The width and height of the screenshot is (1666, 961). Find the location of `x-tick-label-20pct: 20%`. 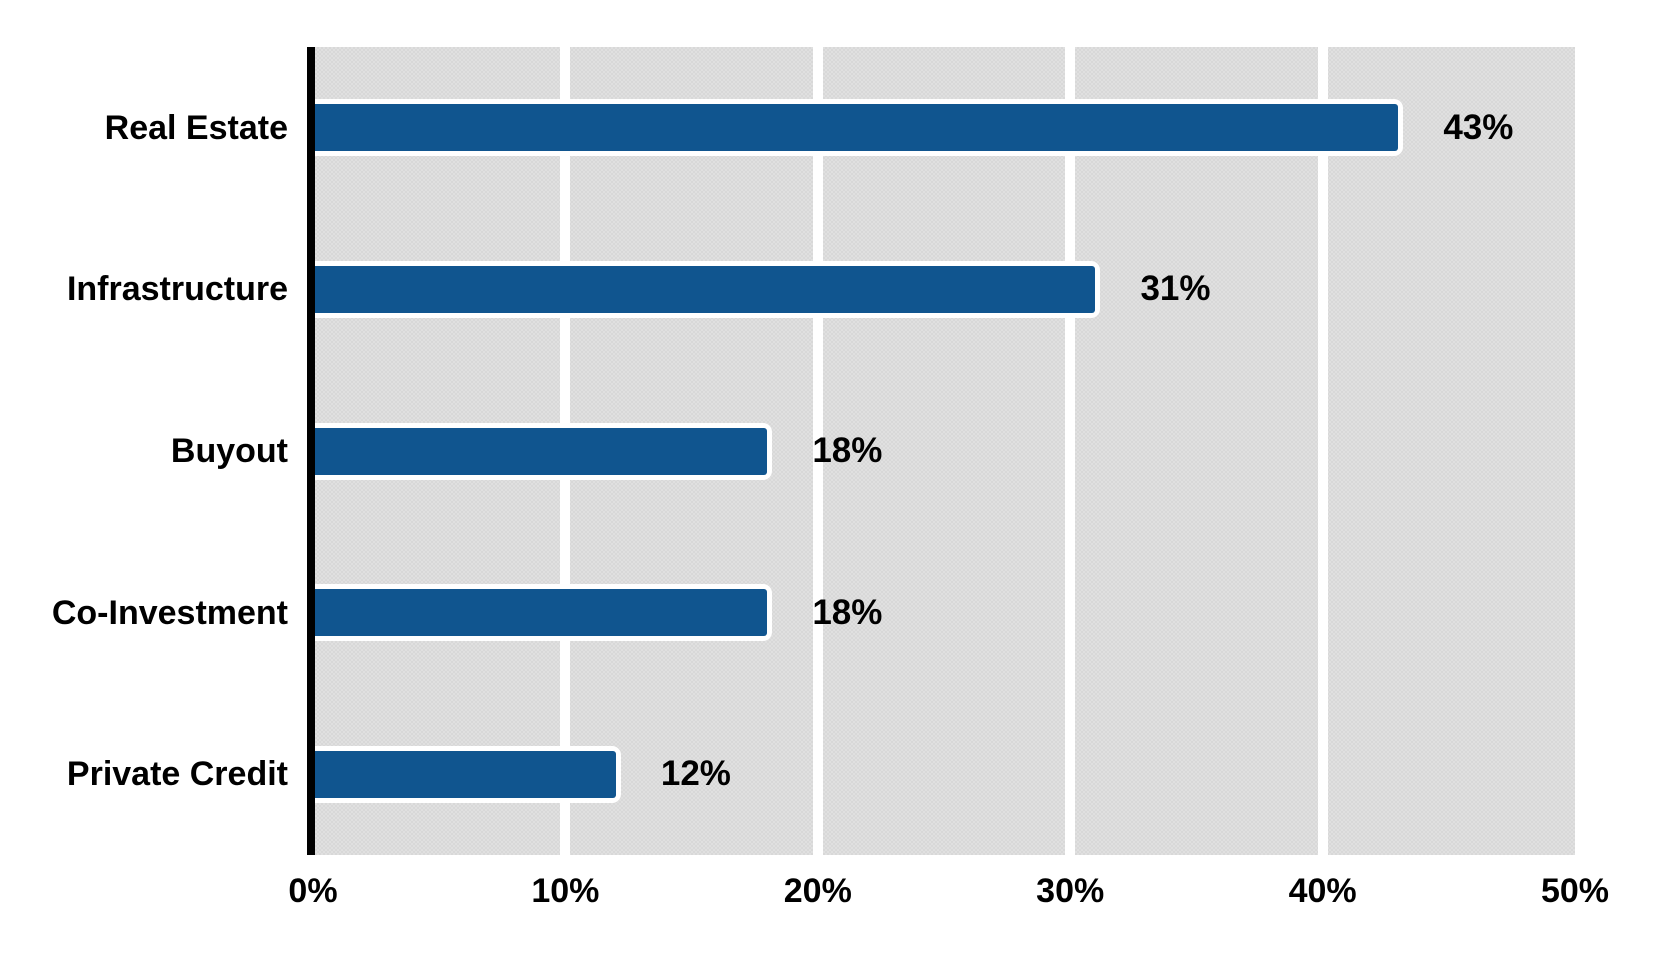

x-tick-label-20pct: 20% is located at coordinates (817, 891).